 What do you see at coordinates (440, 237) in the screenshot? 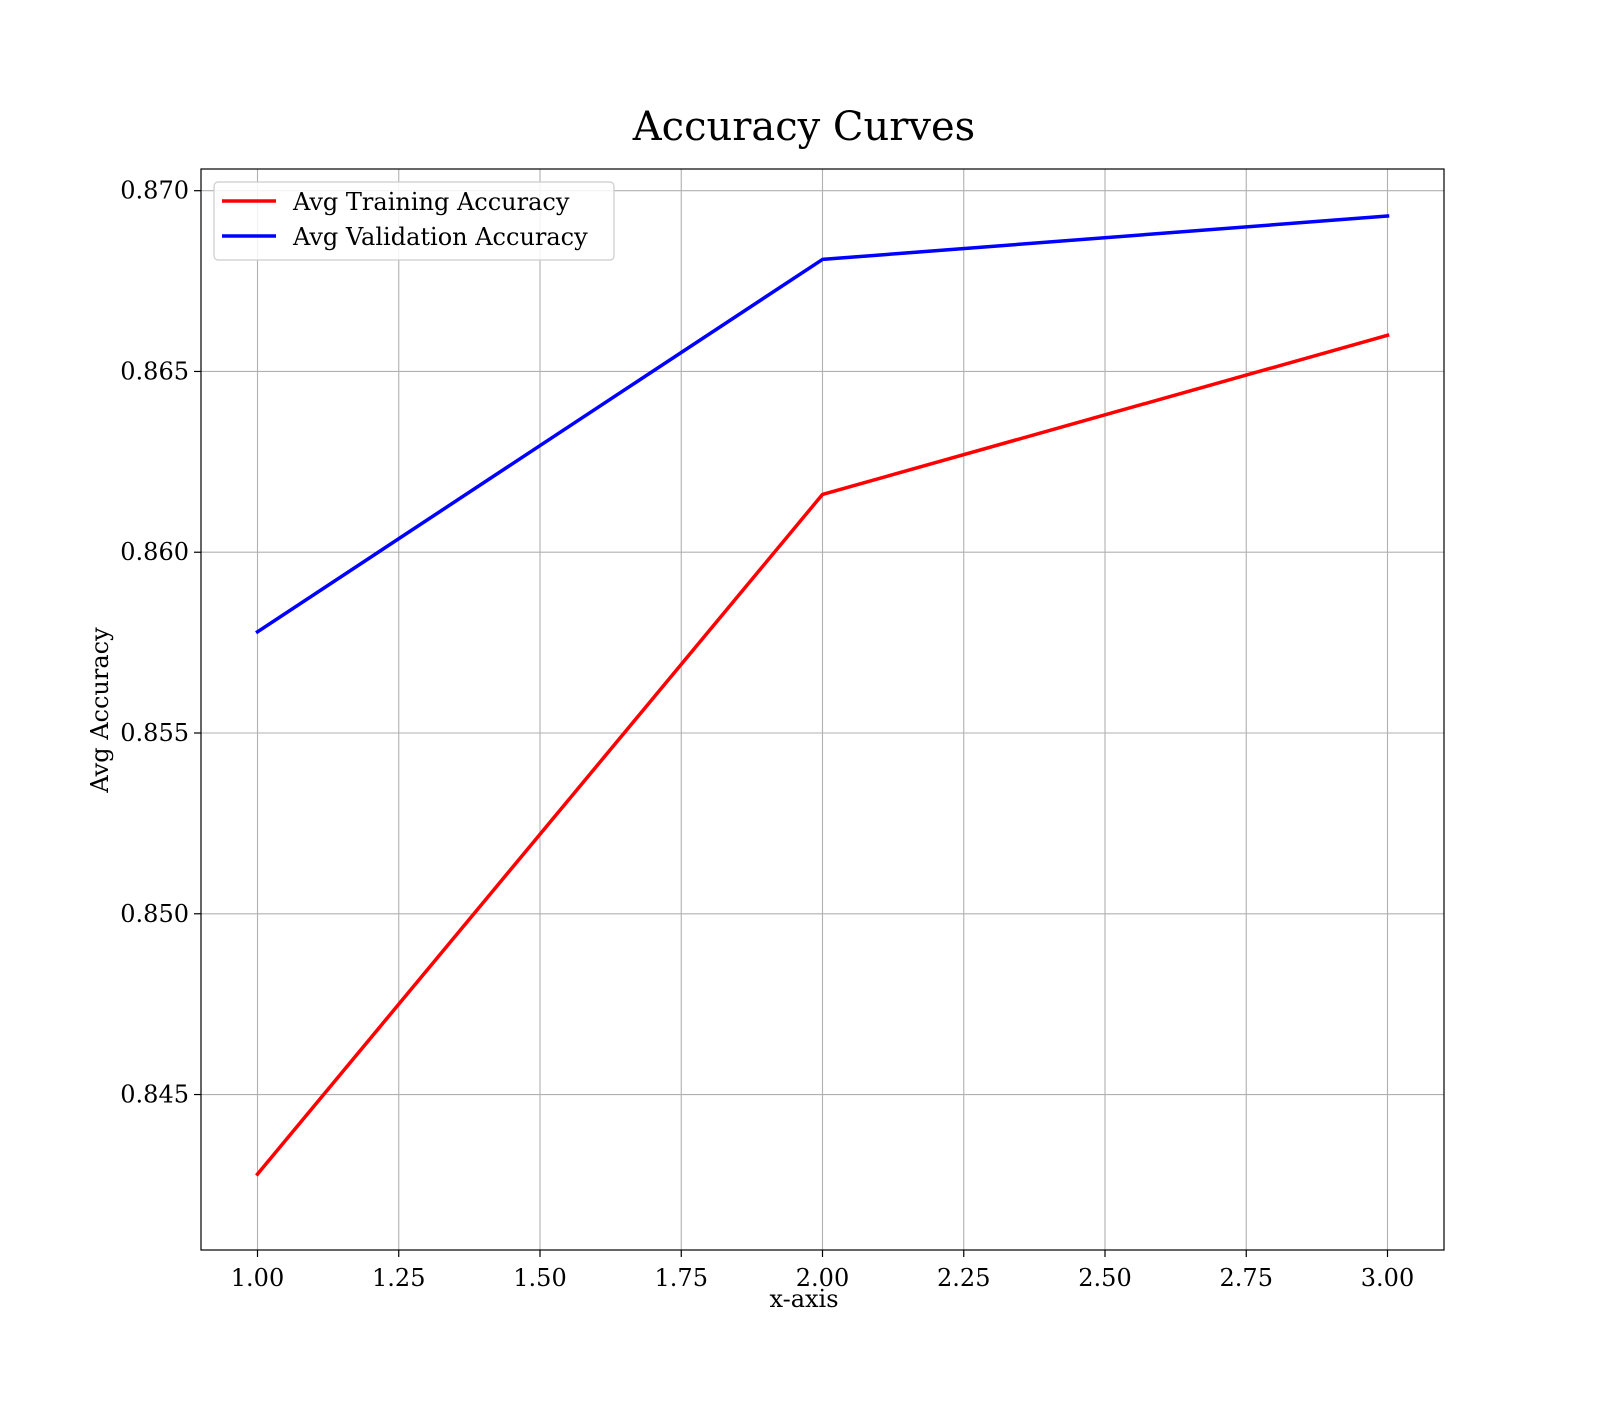
I see `legend-label-validation: Avg Validation Accuracy` at bounding box center [440, 237].